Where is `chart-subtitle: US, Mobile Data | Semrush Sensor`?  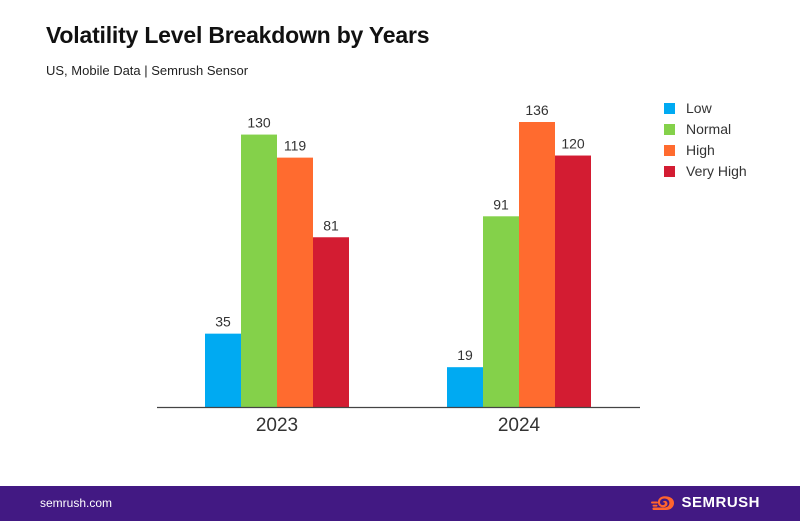 chart-subtitle: US, Mobile Data | Semrush Sensor is located at coordinates (147, 70).